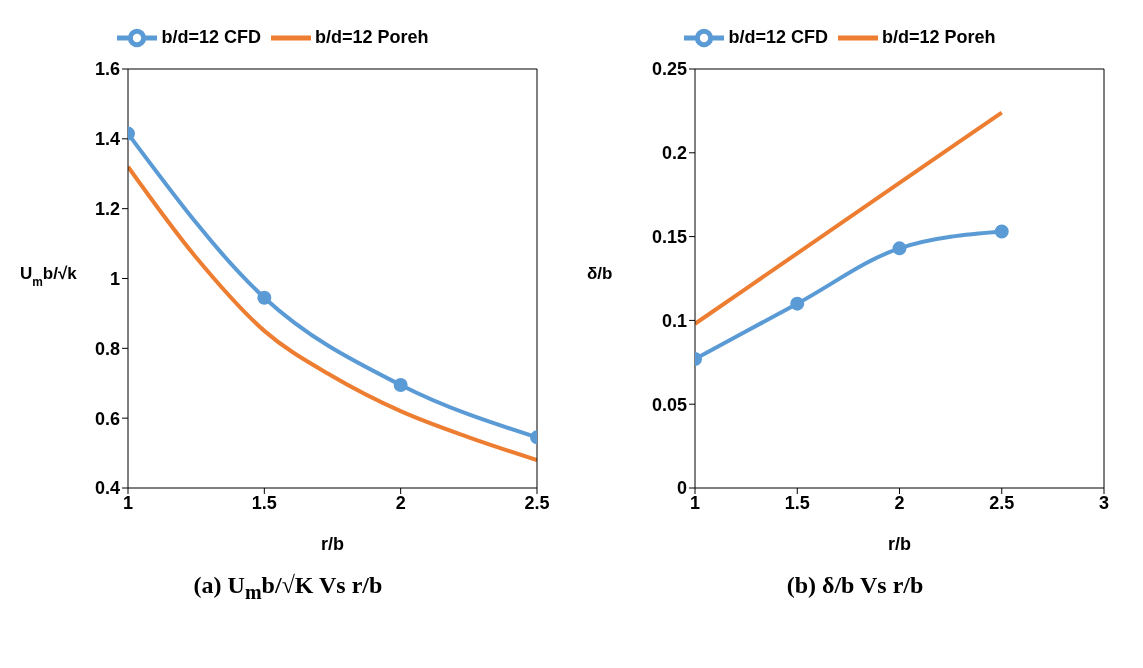 The height and width of the screenshot is (668, 1143). Describe the element at coordinates (674, 153) in the screenshot. I see `y-tick-label: 0.2` at that location.